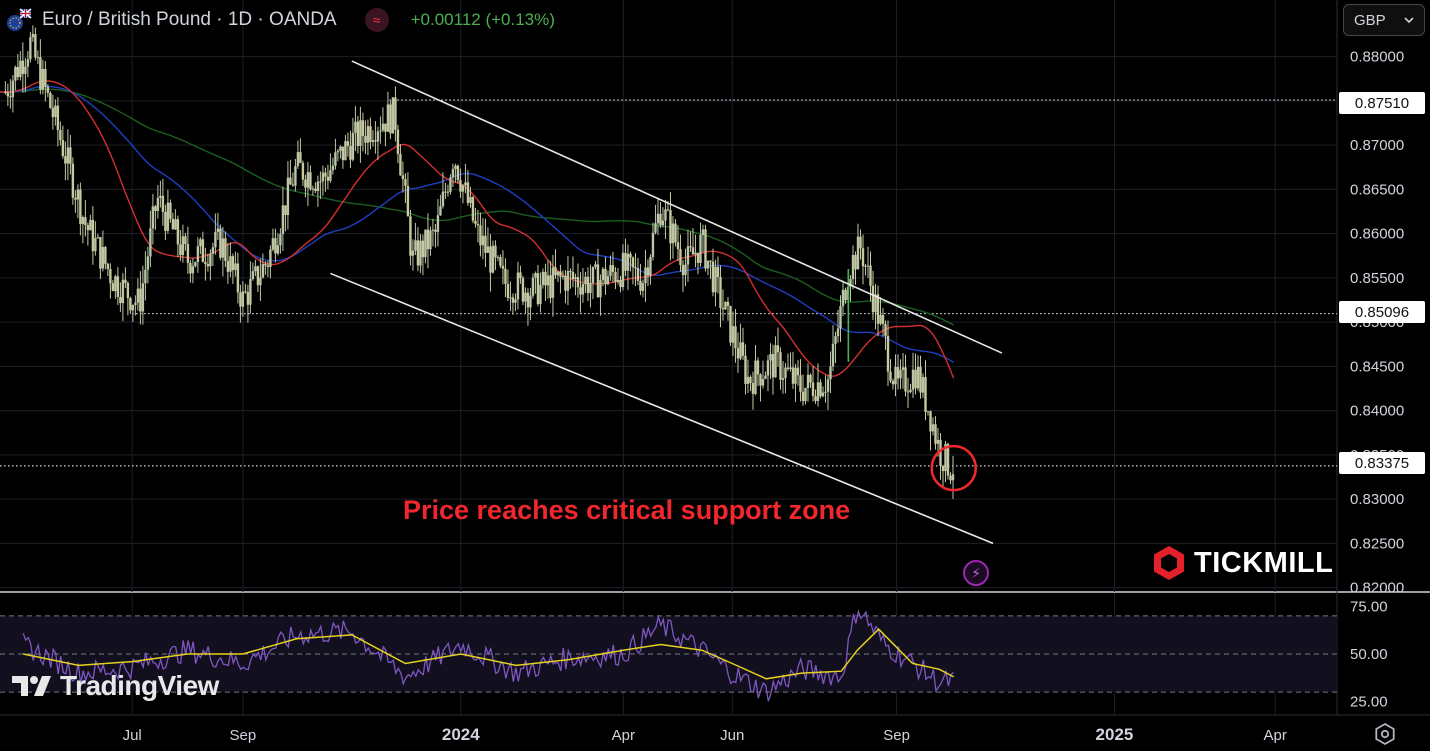  Describe the element at coordinates (482, 19) in the screenshot. I see `price-change: +0.00112 (+0.13%)` at that location.